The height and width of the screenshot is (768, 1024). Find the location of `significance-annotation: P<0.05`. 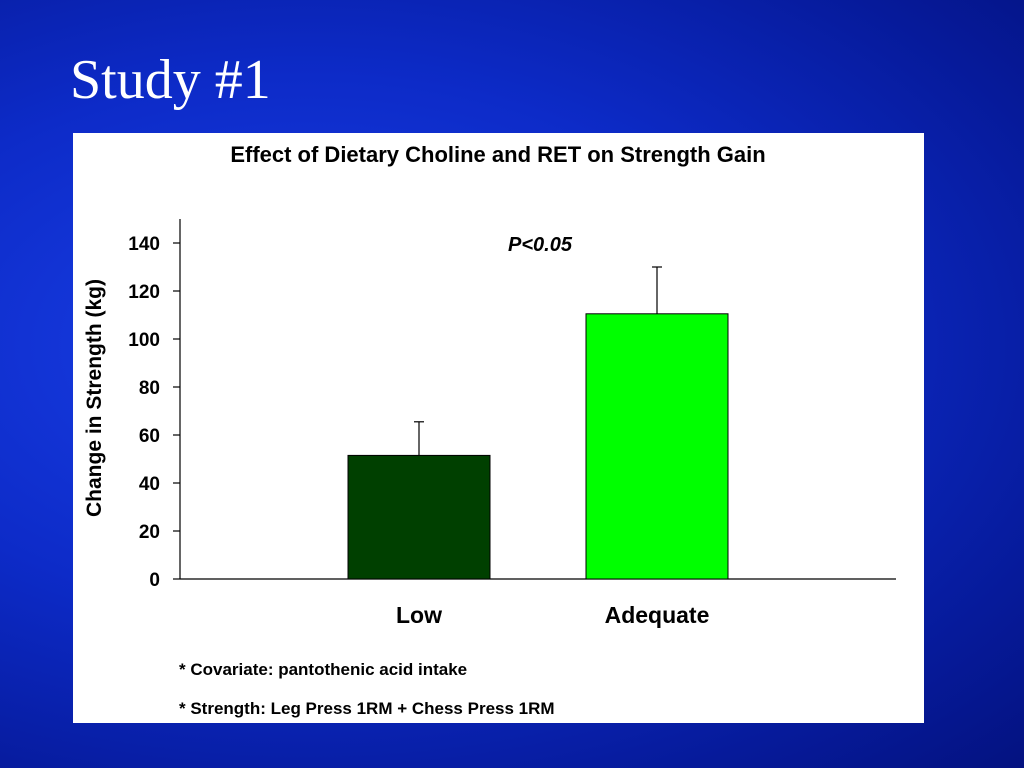

significance-annotation: P<0.05 is located at coordinates (540, 245).